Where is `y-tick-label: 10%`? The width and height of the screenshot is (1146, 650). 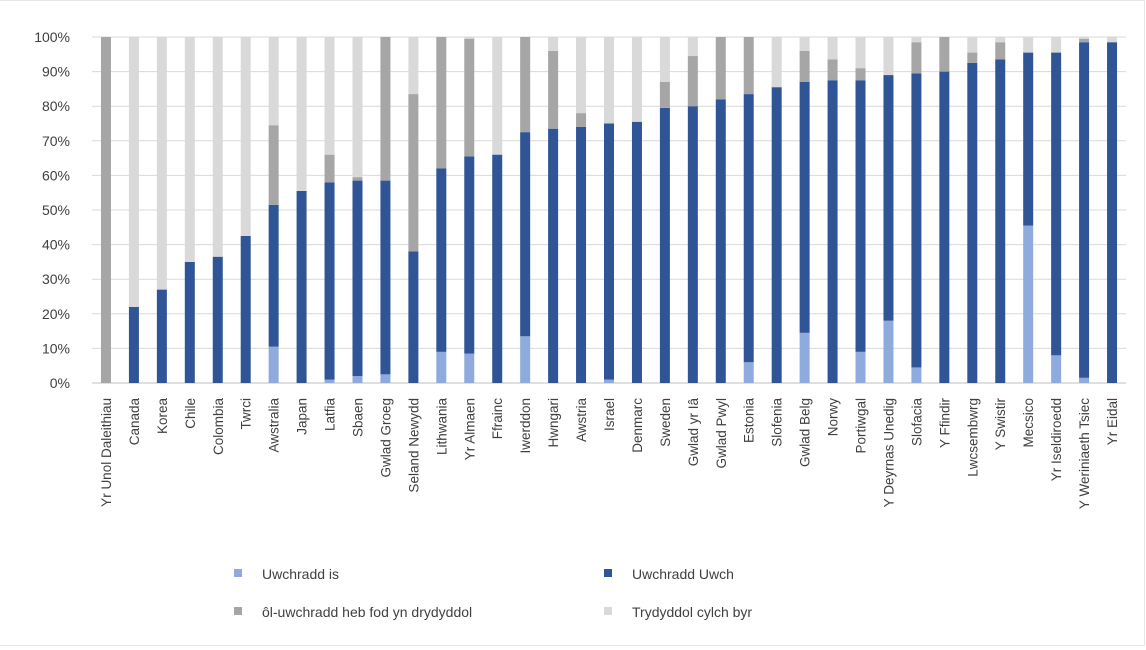 y-tick-label: 10% is located at coordinates (56, 348).